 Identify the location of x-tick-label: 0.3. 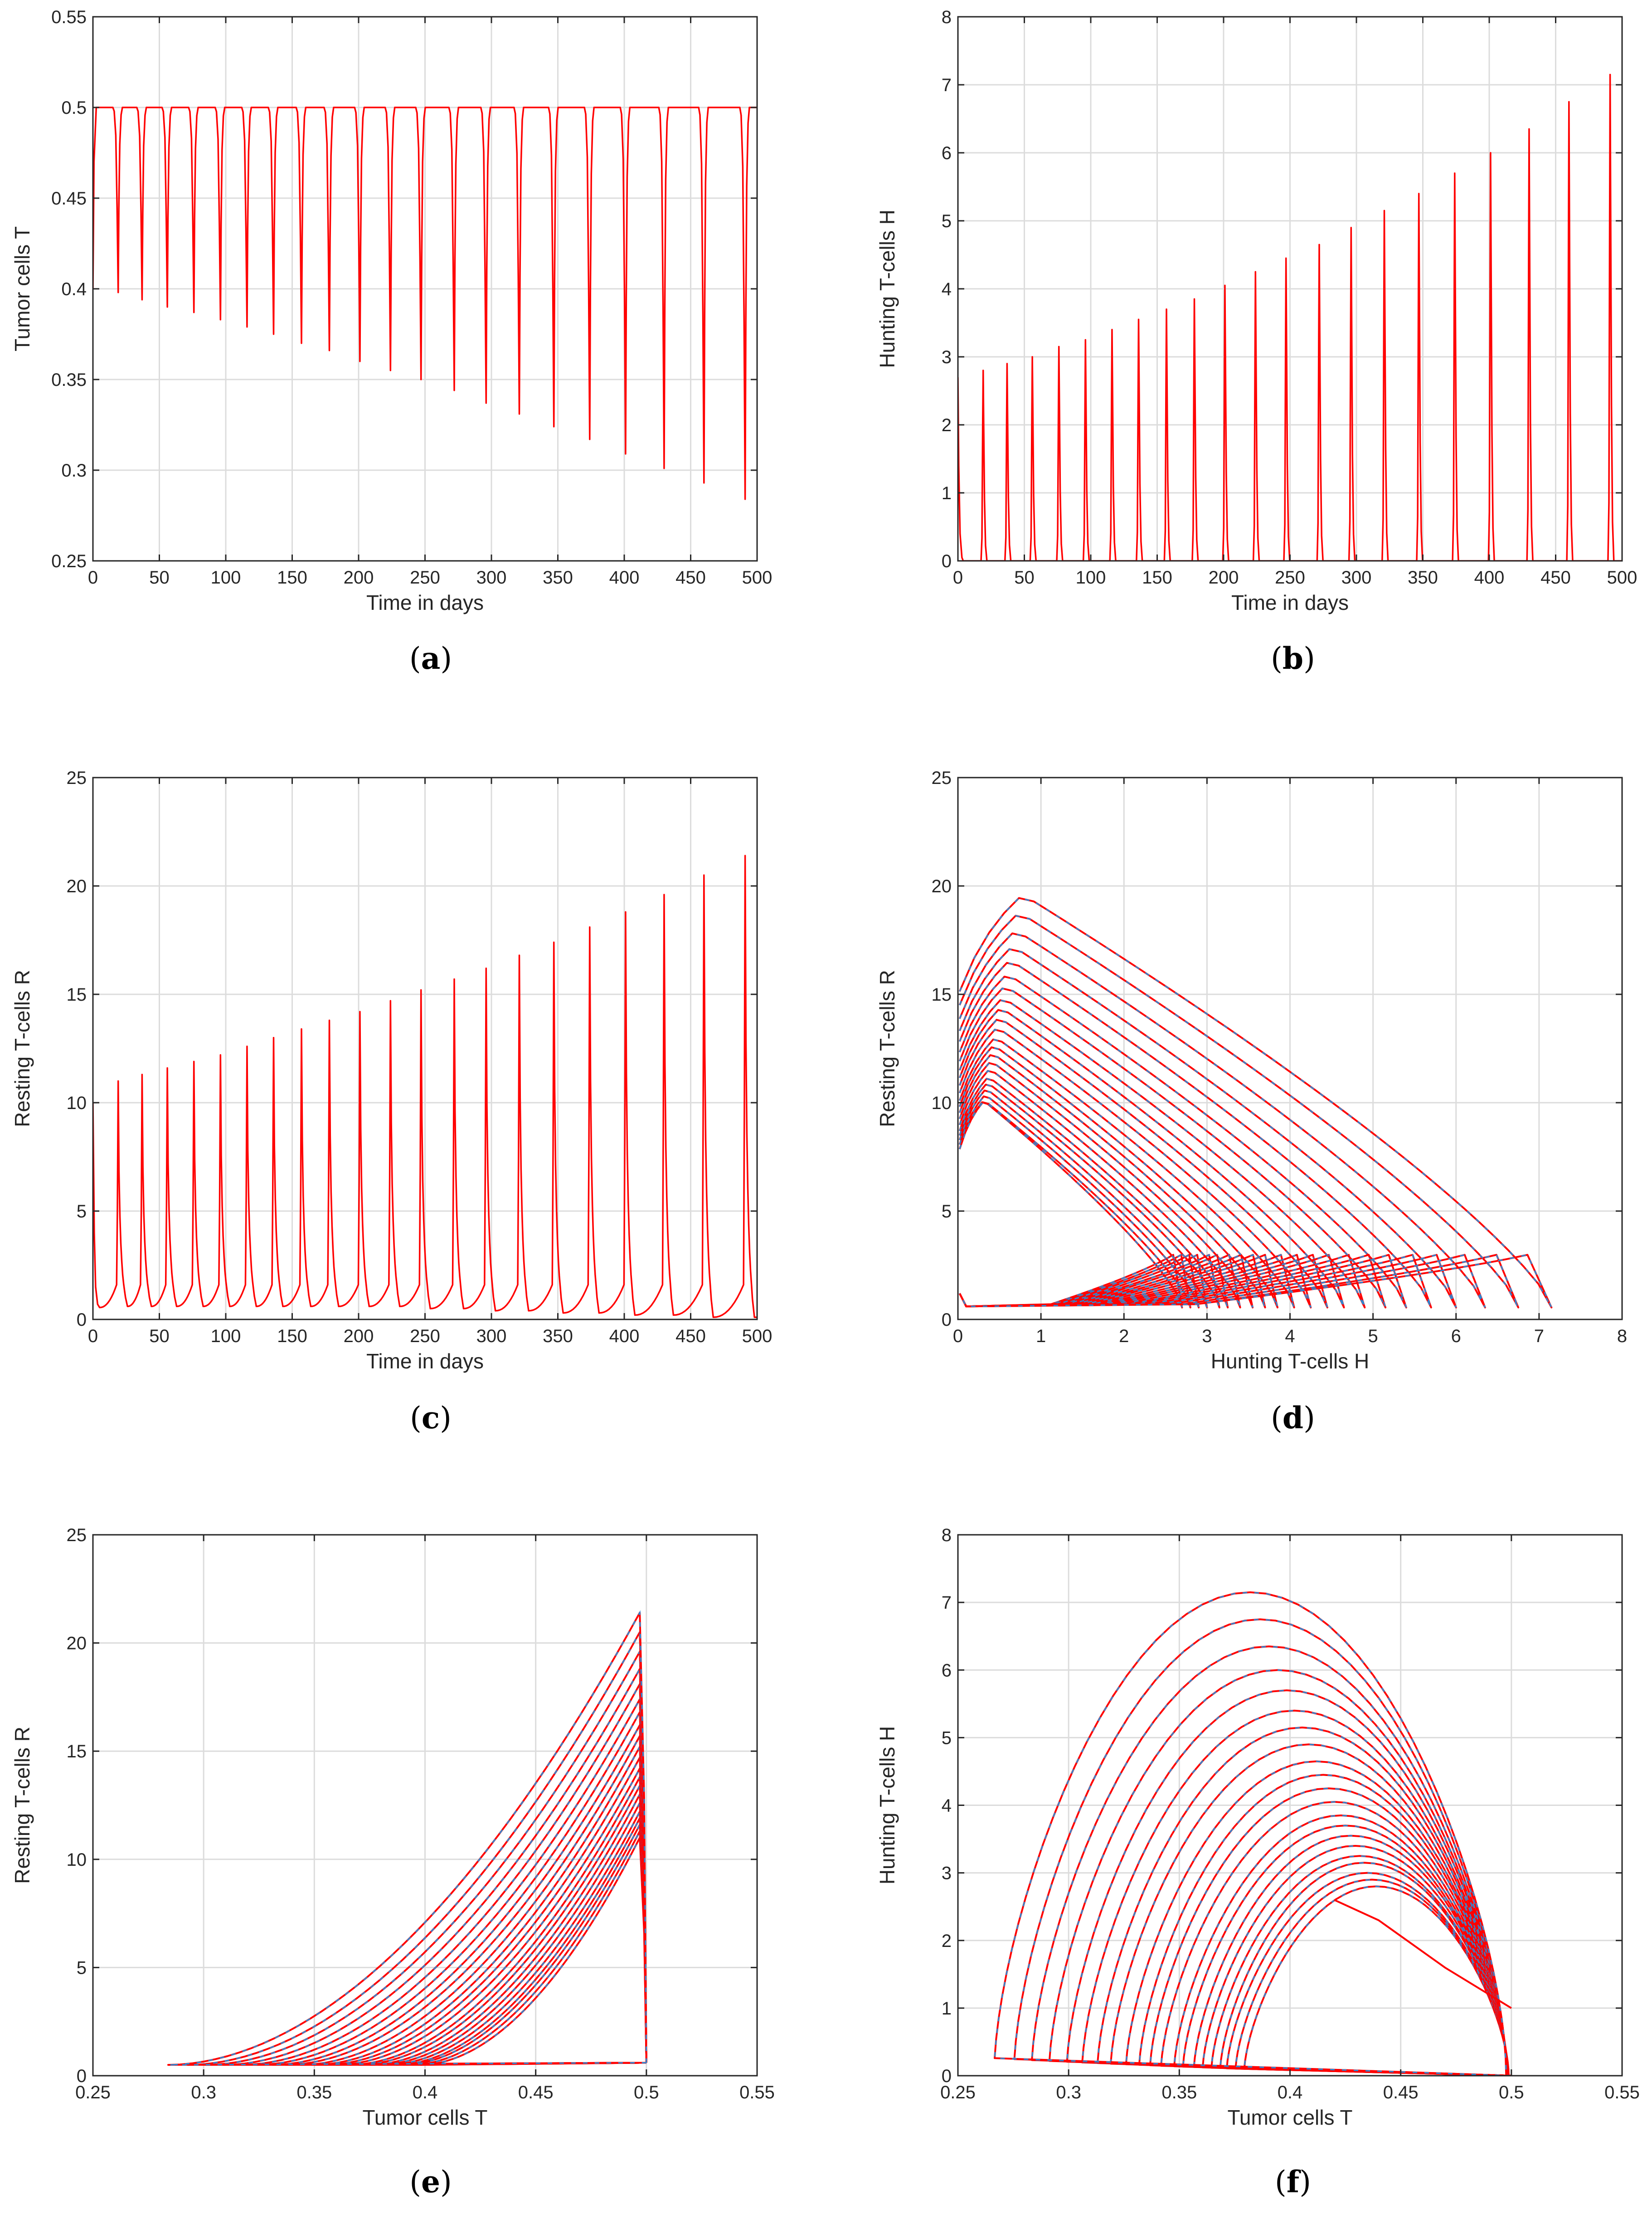
(1068, 2092).